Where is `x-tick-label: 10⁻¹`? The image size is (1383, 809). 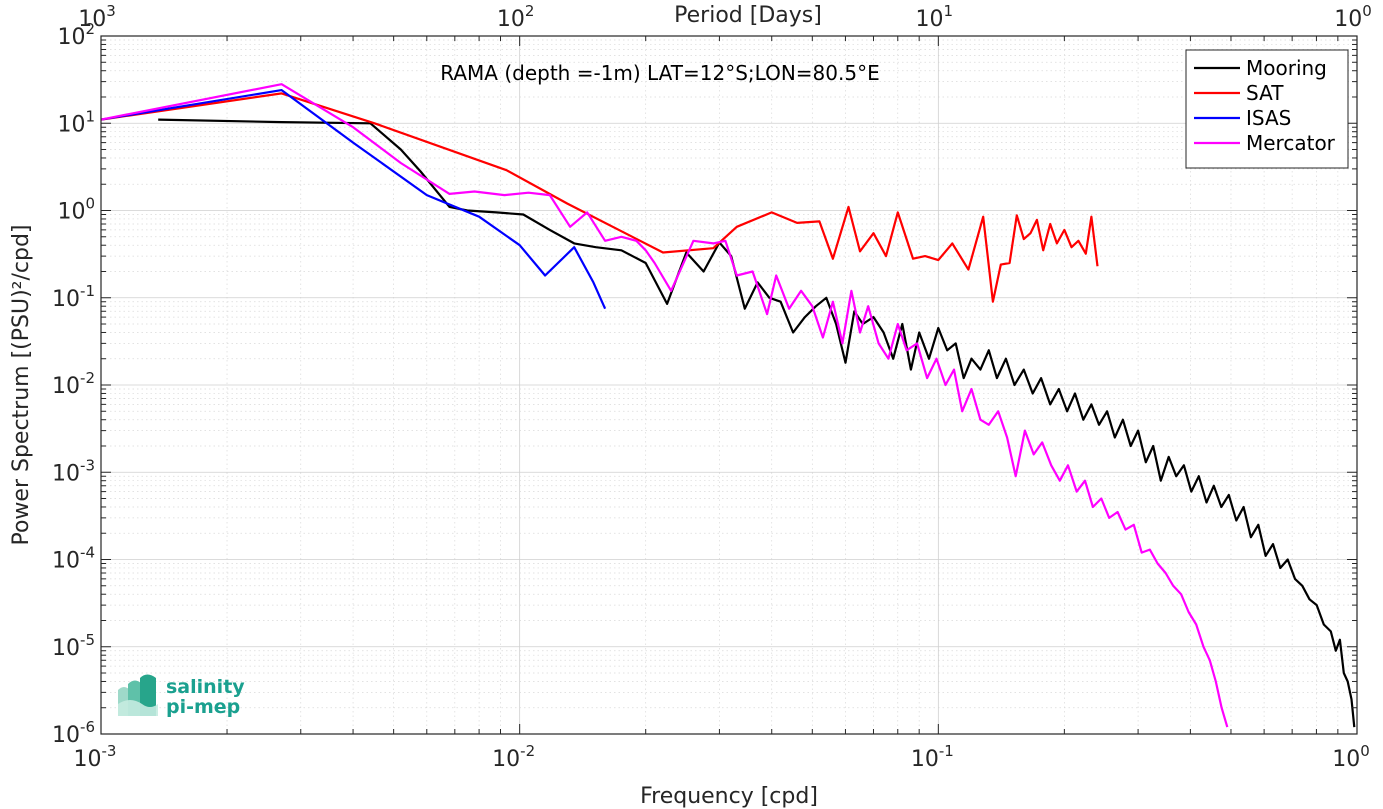
x-tick-label: 10⁻¹ is located at coordinates (932, 757).